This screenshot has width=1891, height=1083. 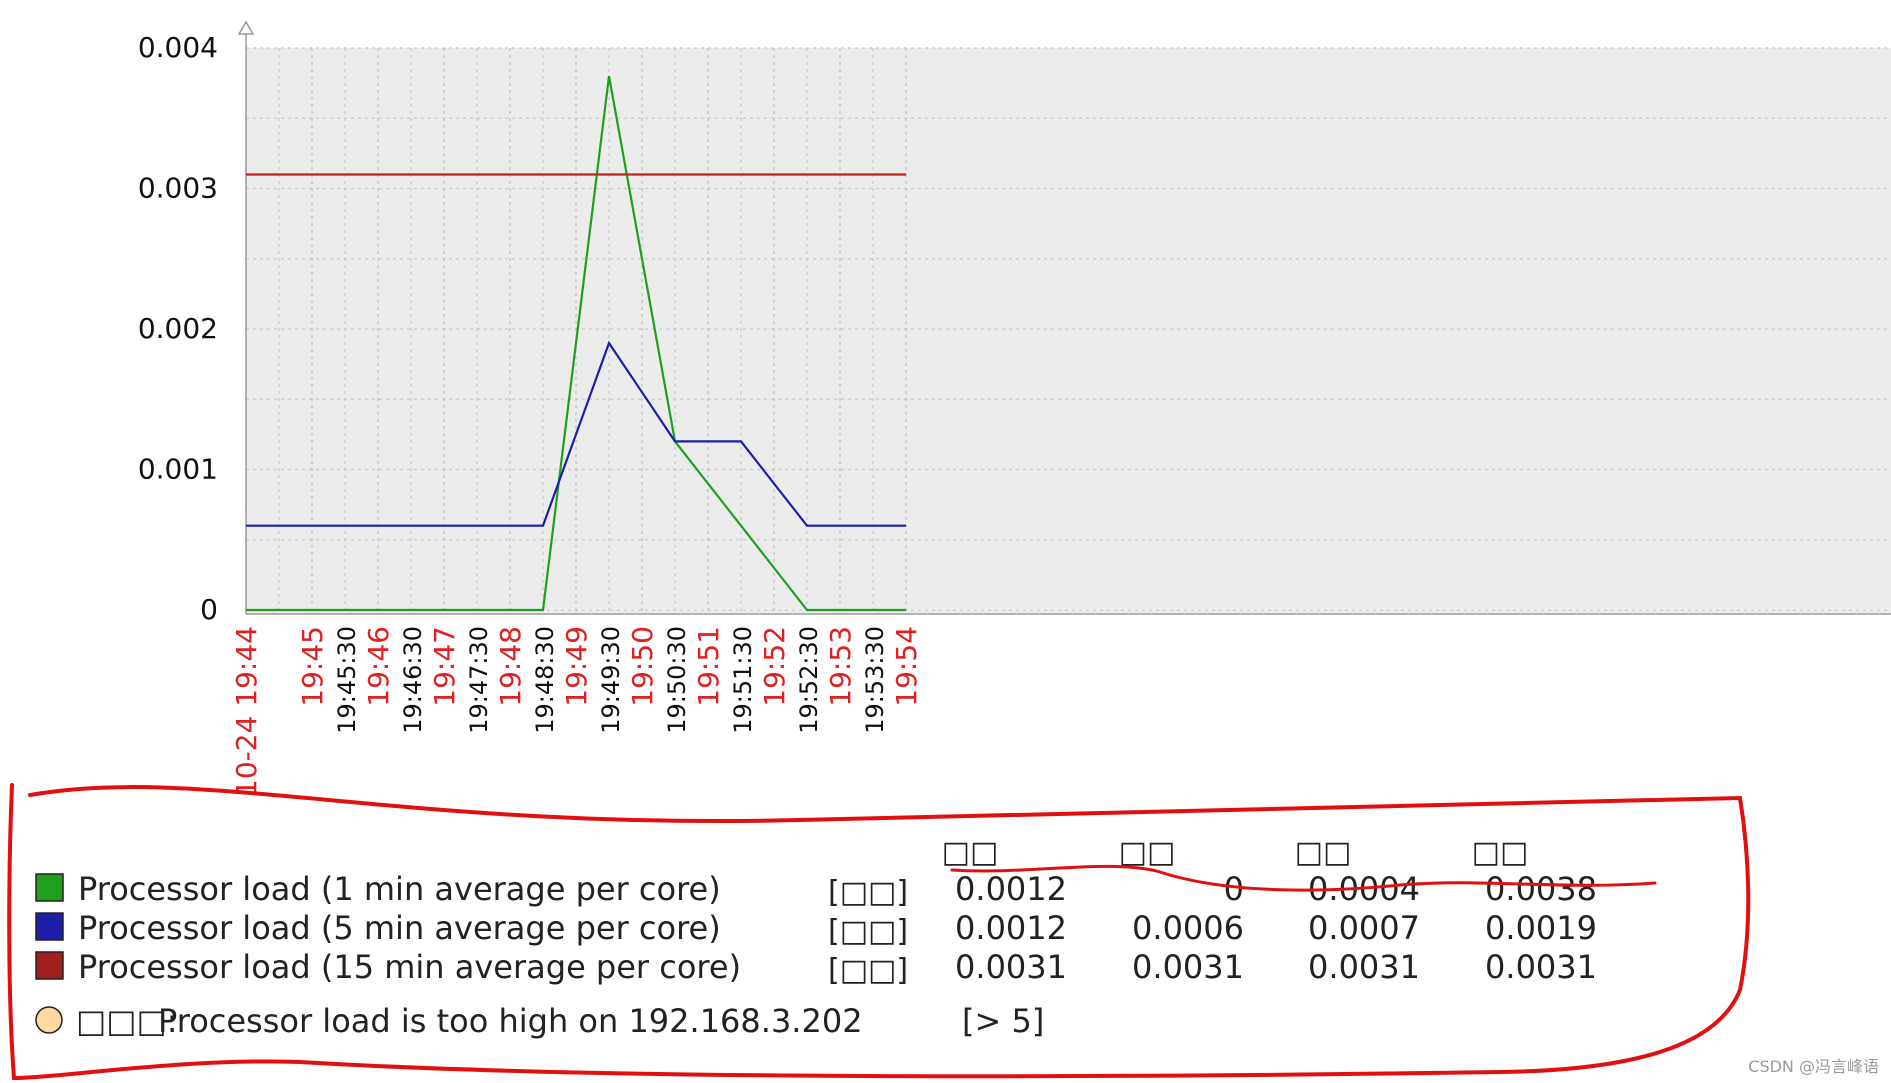 I want to click on trigger-threshold: [> 5], so click(x=1003, y=1021).